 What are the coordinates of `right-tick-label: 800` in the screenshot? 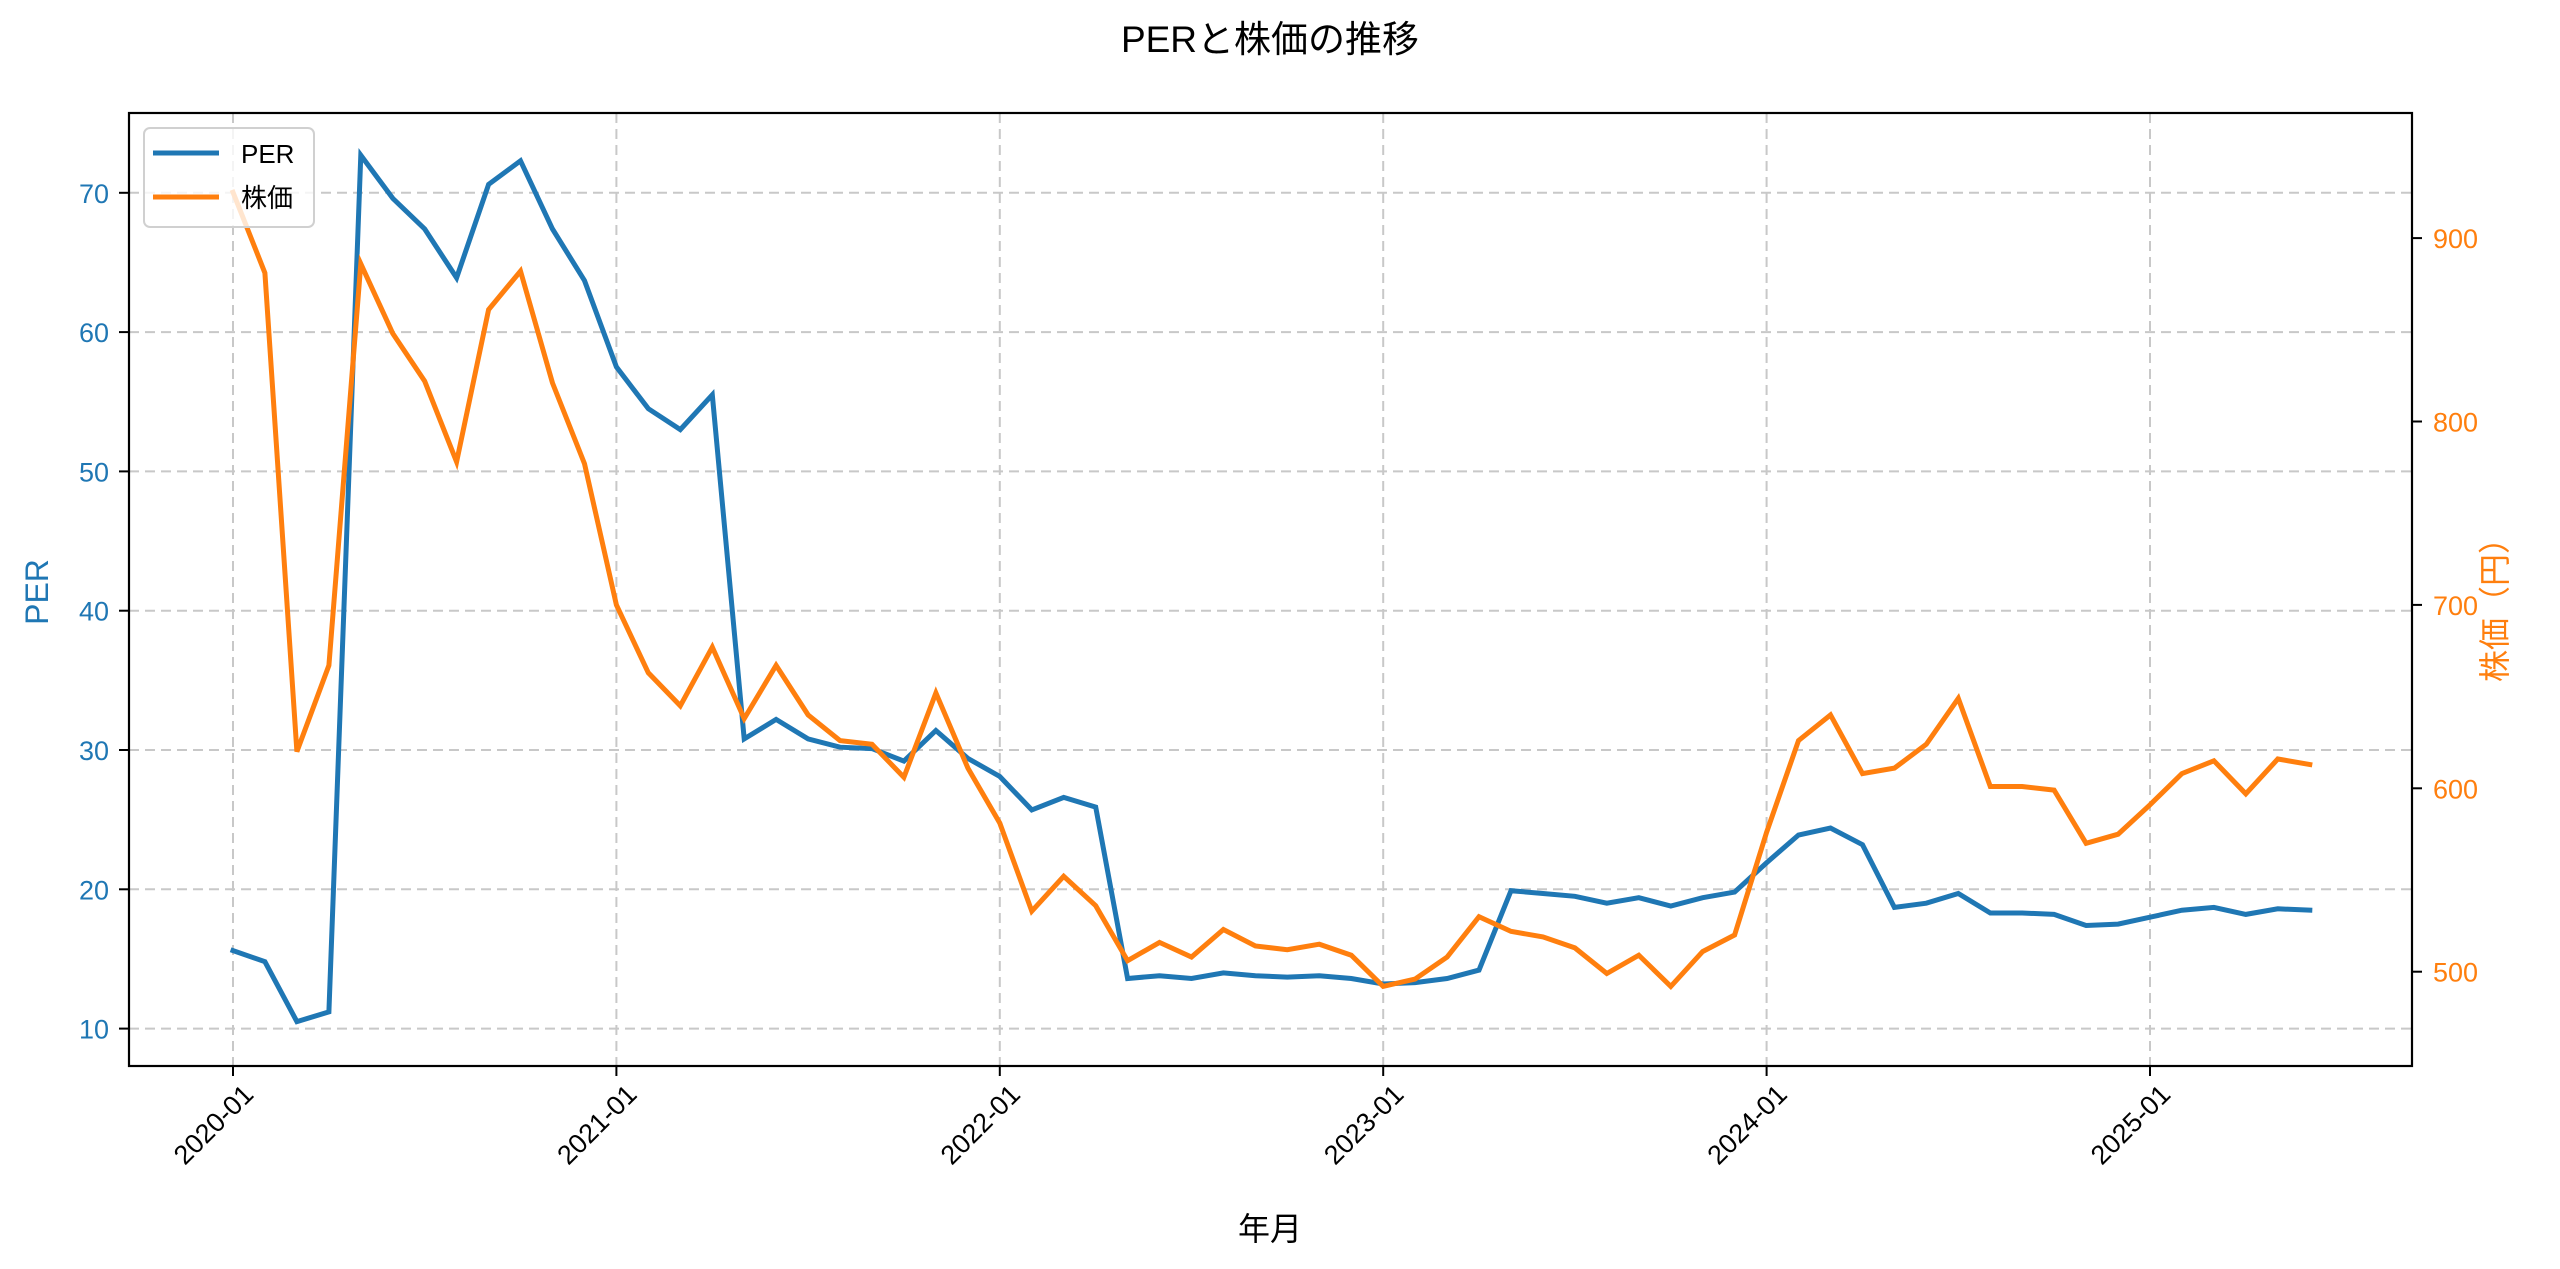 It's located at (2455, 423).